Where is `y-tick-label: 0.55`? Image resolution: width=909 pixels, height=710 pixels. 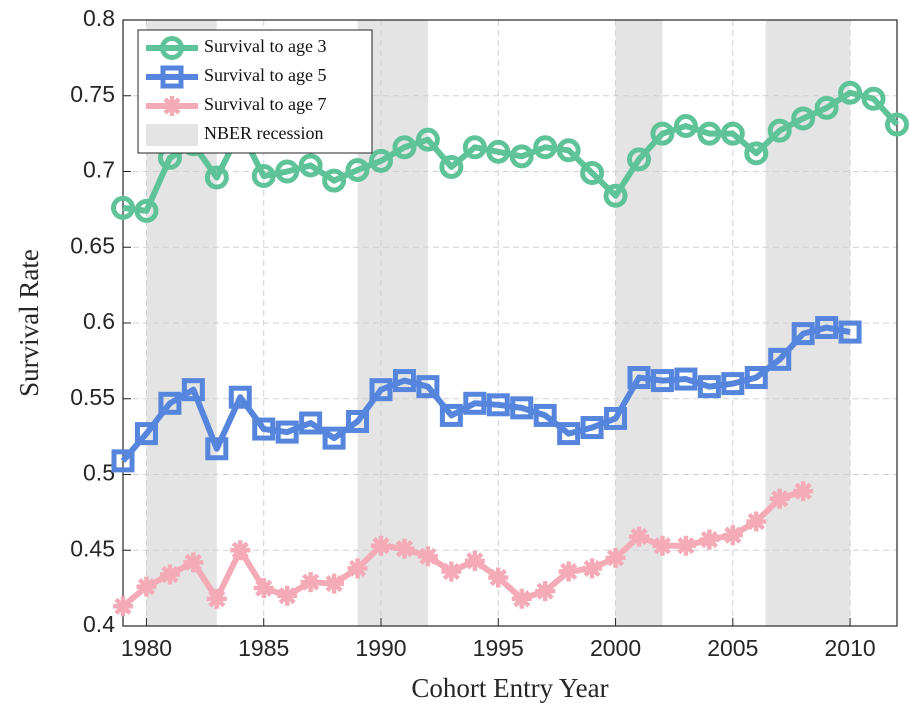
y-tick-label: 0.55 is located at coordinates (92, 397).